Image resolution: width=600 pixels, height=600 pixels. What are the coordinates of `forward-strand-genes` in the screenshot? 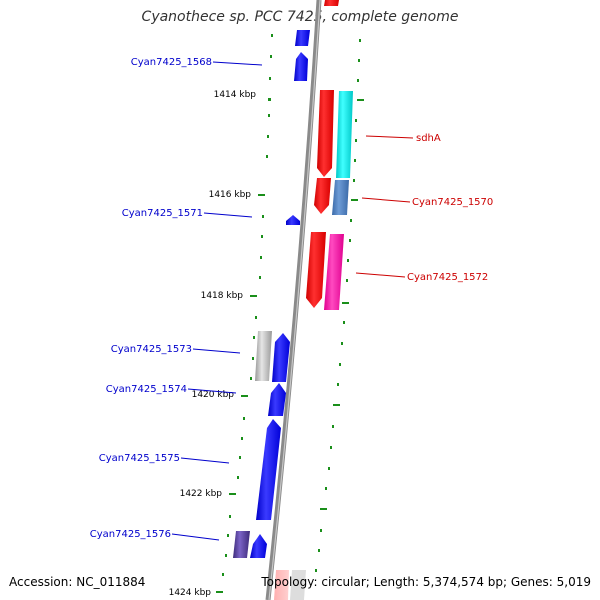 It's located at (313, 300).